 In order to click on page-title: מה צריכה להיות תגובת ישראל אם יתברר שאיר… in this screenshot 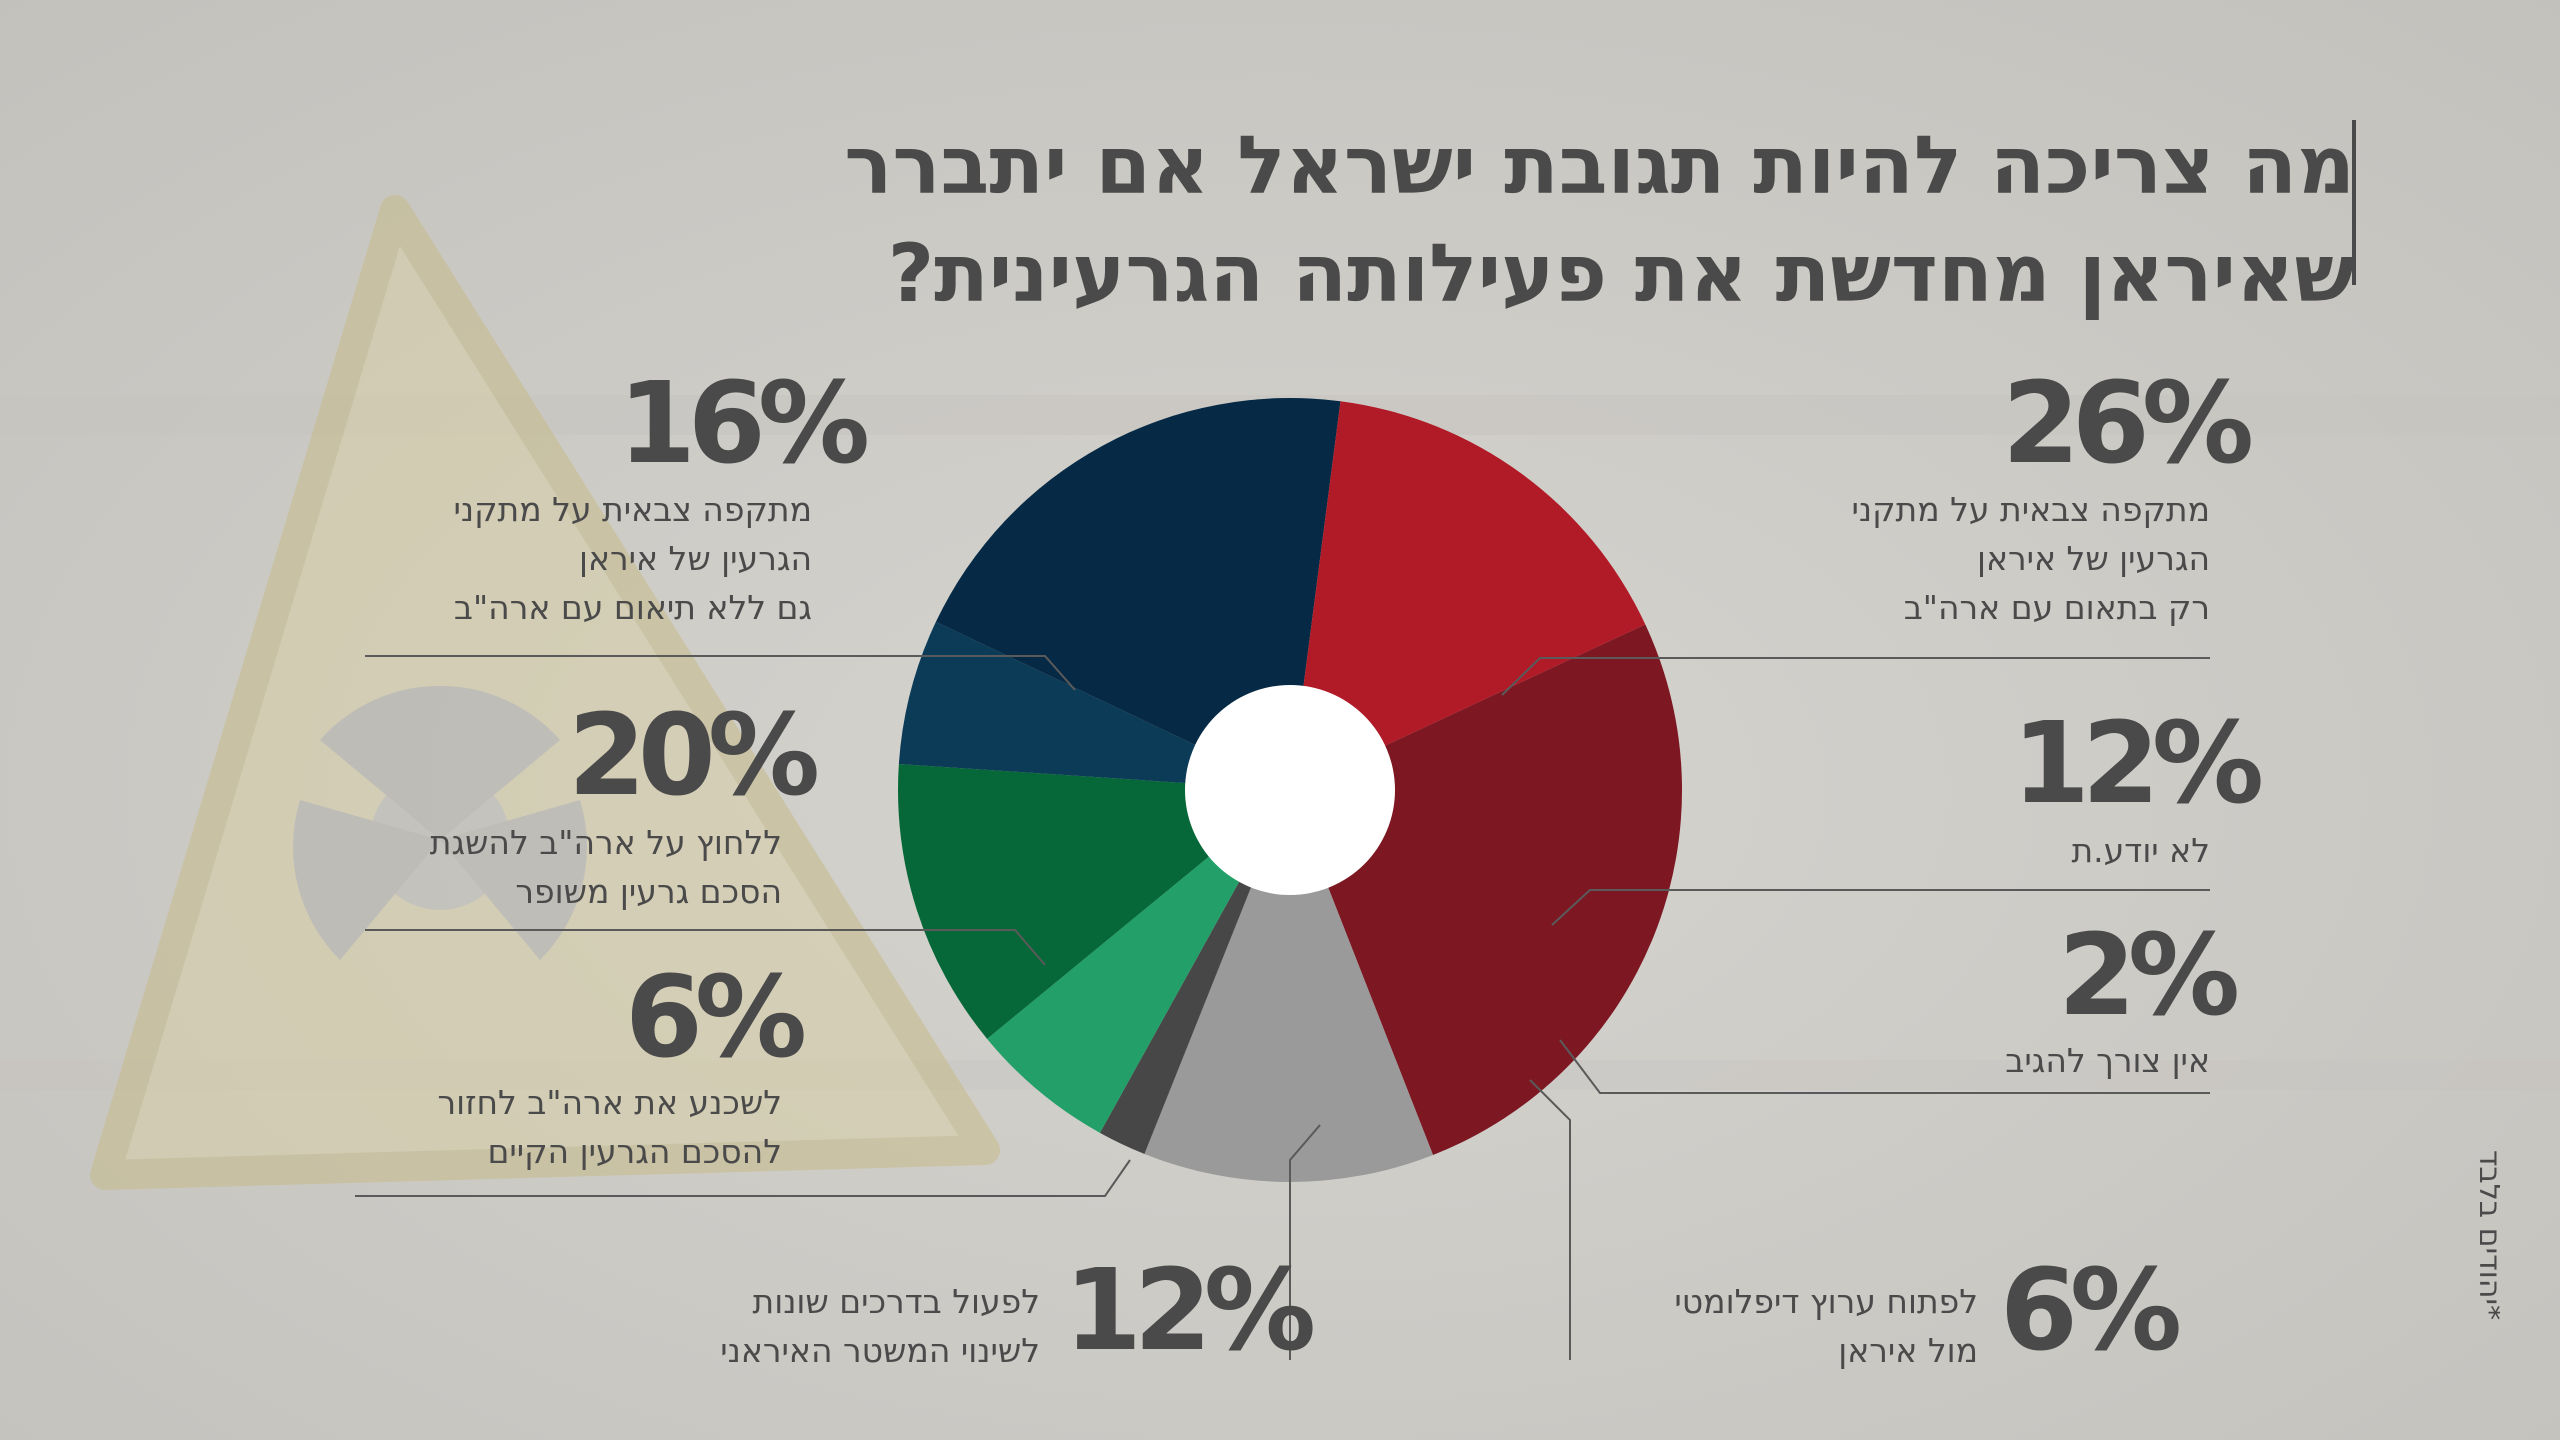, I will do `click(1455, 220)`.